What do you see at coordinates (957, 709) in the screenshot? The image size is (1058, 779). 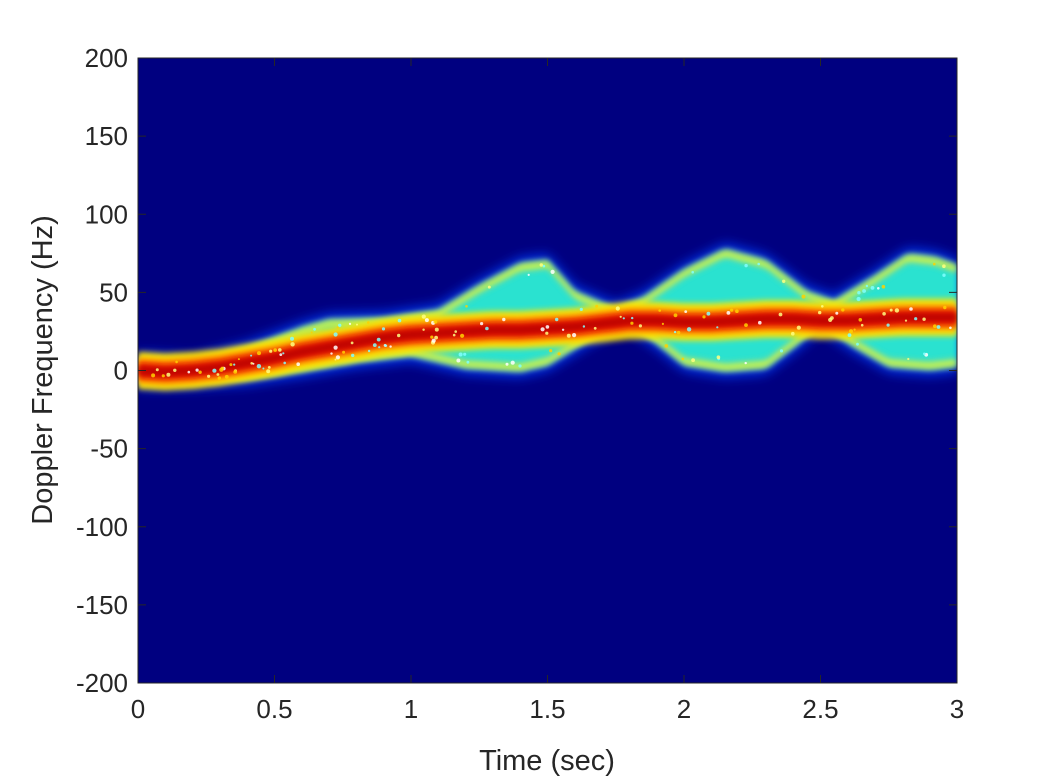 I see `x-tick-label: 3` at bounding box center [957, 709].